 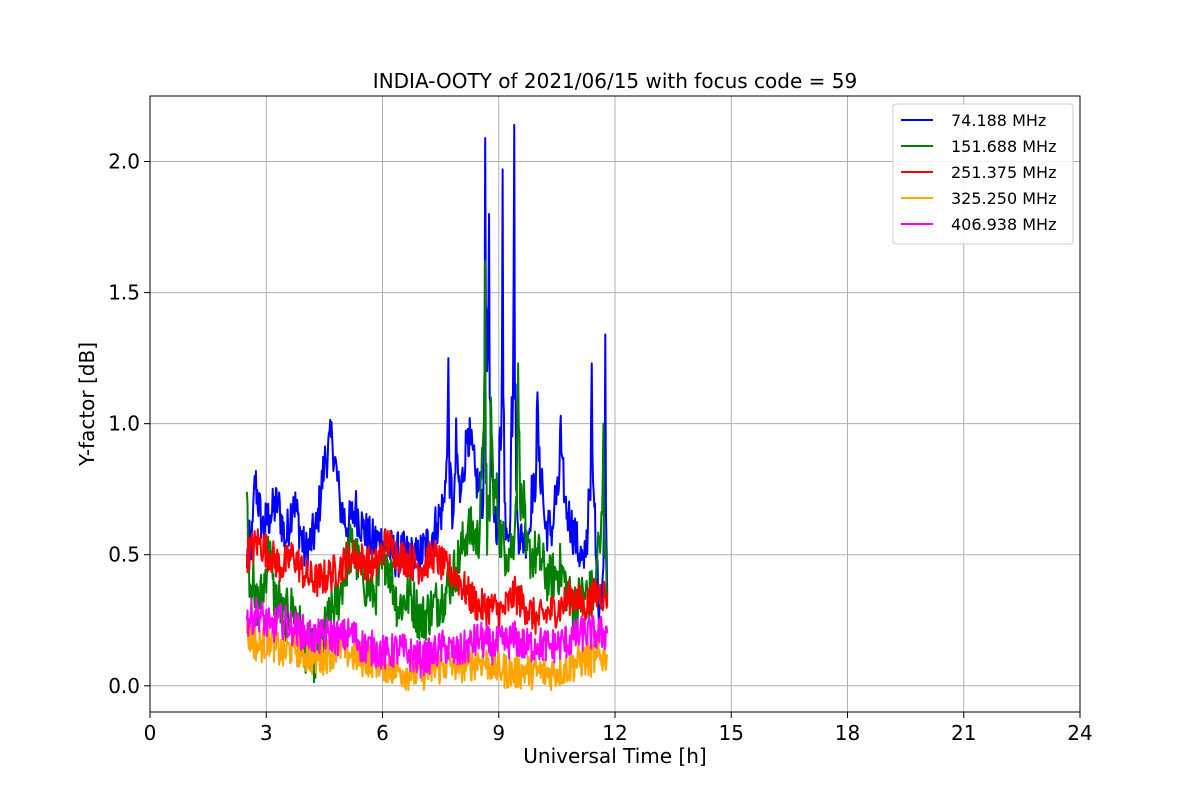 What do you see at coordinates (731, 733) in the screenshot?
I see `x-tick-label: 15` at bounding box center [731, 733].